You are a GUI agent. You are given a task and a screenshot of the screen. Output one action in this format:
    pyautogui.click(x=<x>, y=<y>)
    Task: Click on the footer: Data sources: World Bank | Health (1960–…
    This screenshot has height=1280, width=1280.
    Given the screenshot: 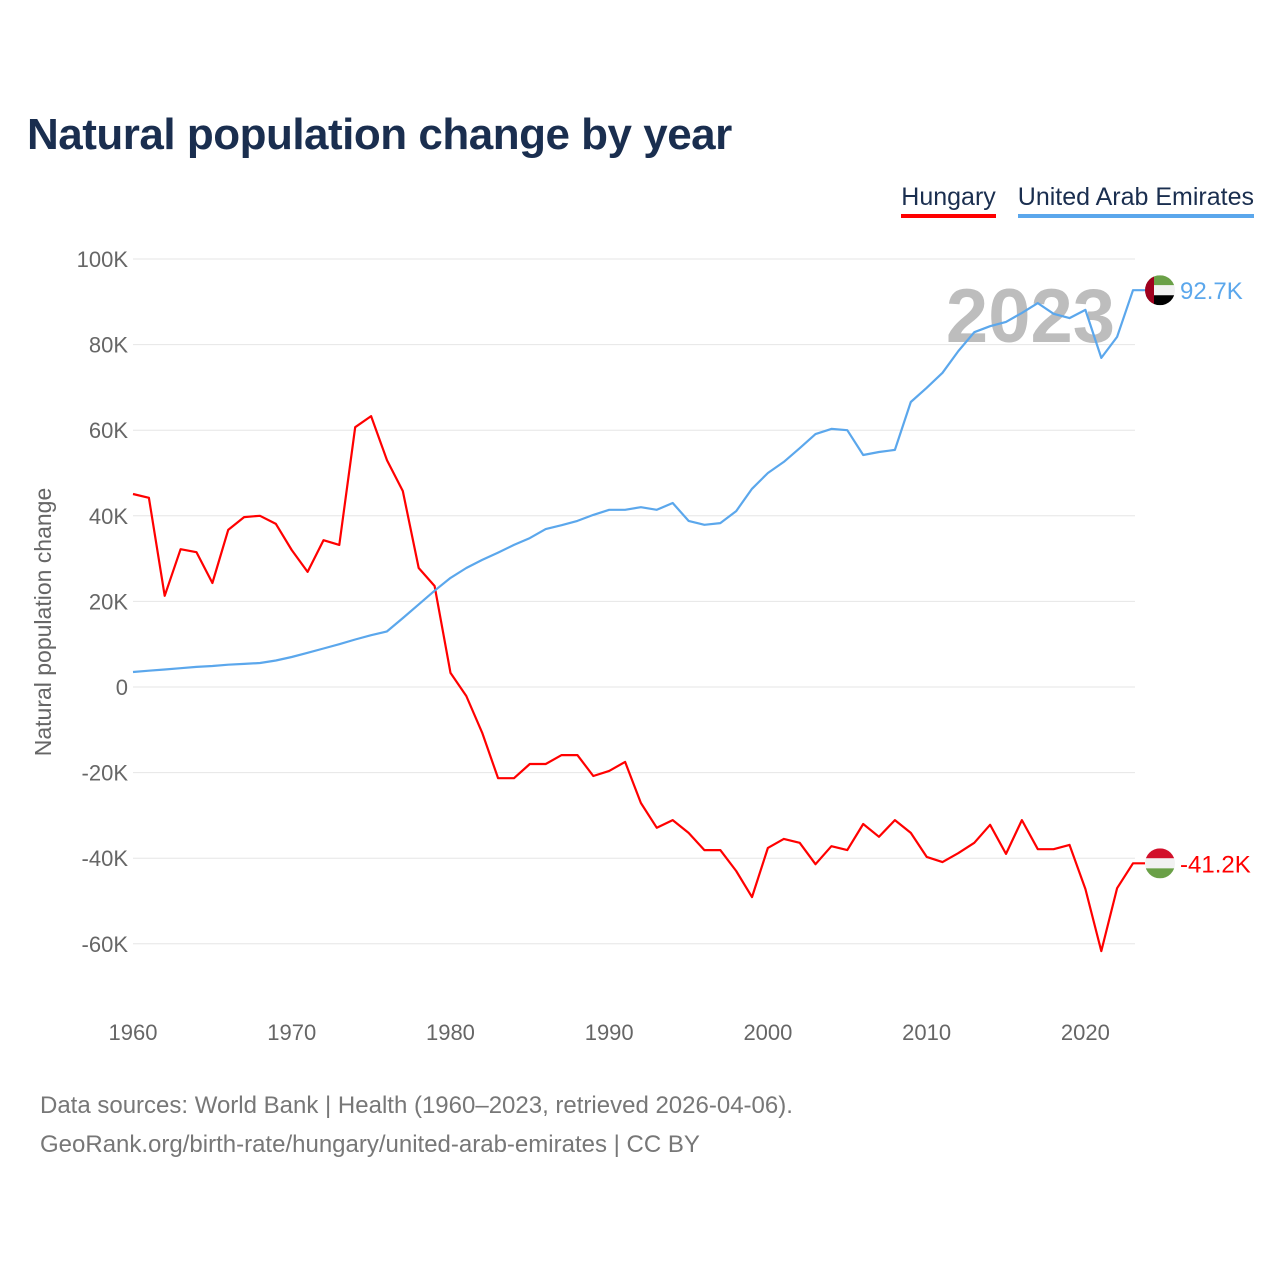 What is the action you would take?
    pyautogui.click(x=416, y=1125)
    